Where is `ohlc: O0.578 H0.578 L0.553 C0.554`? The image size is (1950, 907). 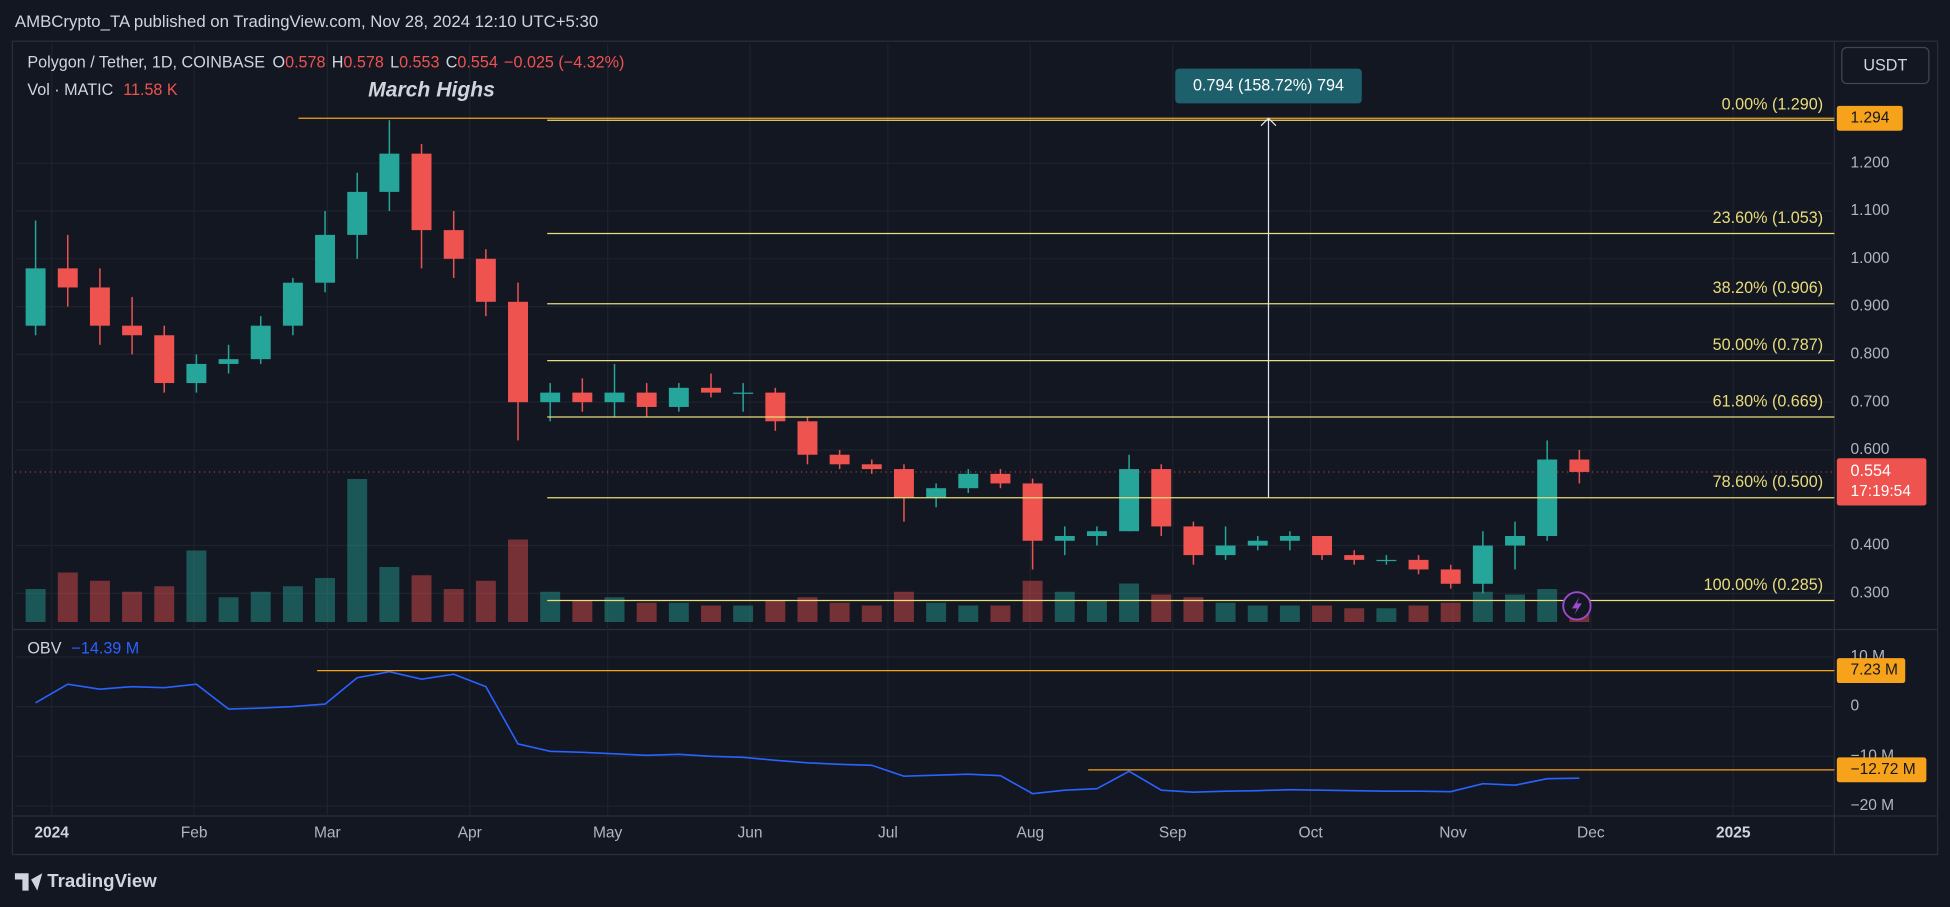
ohlc: O0.578 H0.578 L0.553 C0.554 is located at coordinates (385, 63).